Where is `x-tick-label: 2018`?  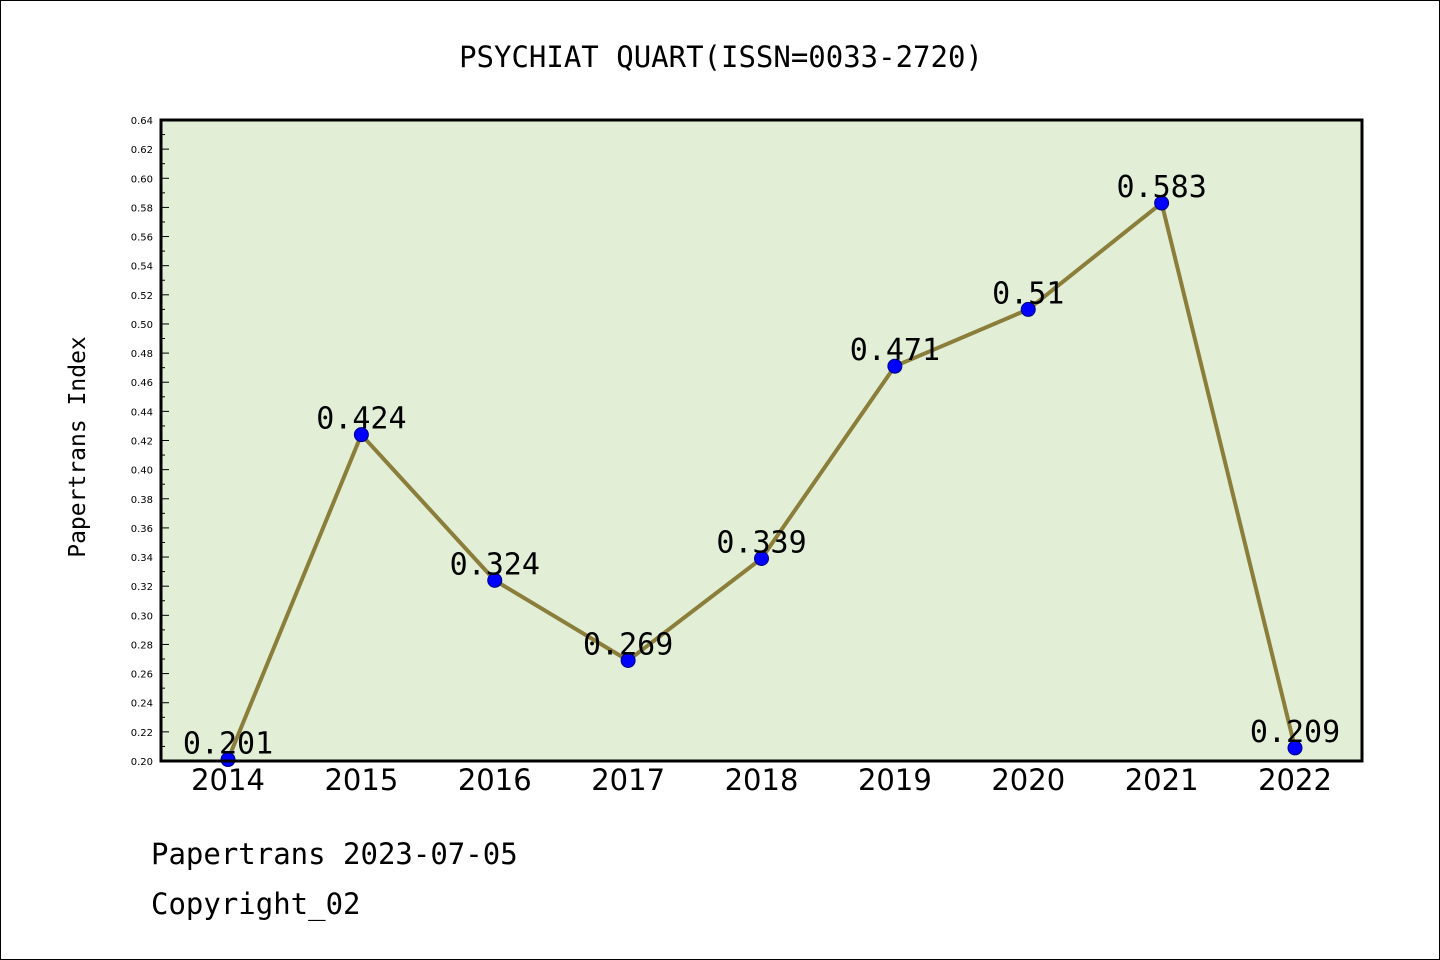
x-tick-label: 2018 is located at coordinates (762, 780).